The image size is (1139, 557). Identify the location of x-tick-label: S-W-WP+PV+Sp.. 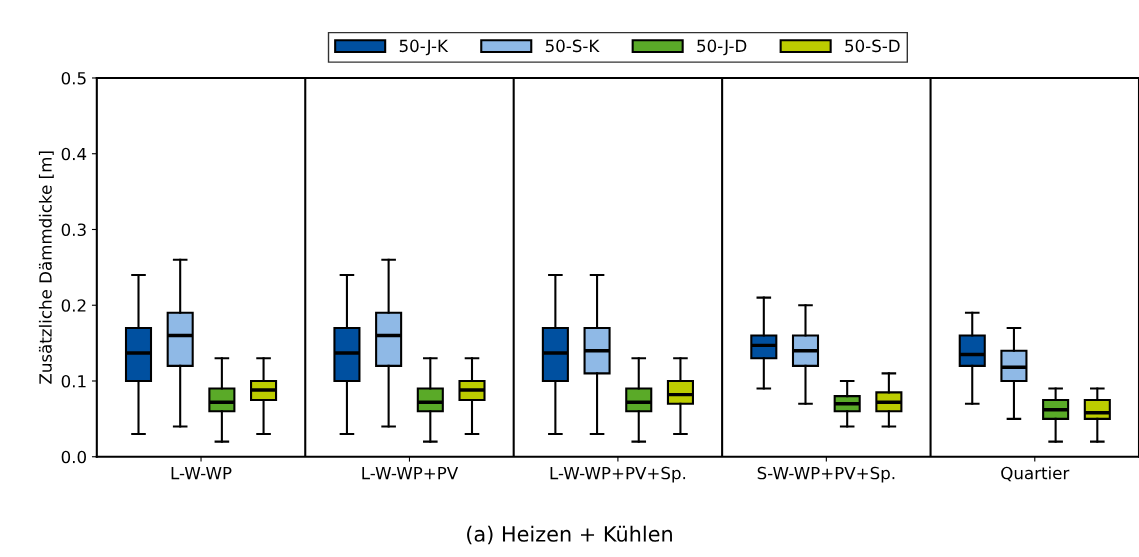
(826, 474).